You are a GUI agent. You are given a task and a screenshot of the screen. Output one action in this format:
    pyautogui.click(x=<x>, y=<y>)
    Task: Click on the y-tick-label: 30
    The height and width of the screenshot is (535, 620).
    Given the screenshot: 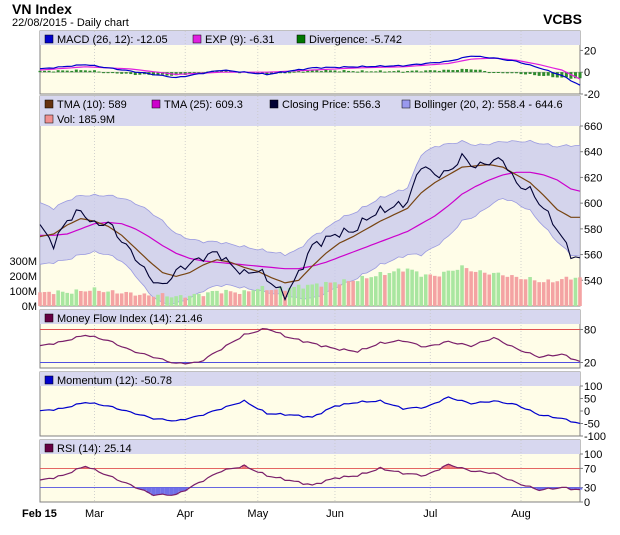 What is the action you would take?
    pyautogui.click(x=590, y=489)
    